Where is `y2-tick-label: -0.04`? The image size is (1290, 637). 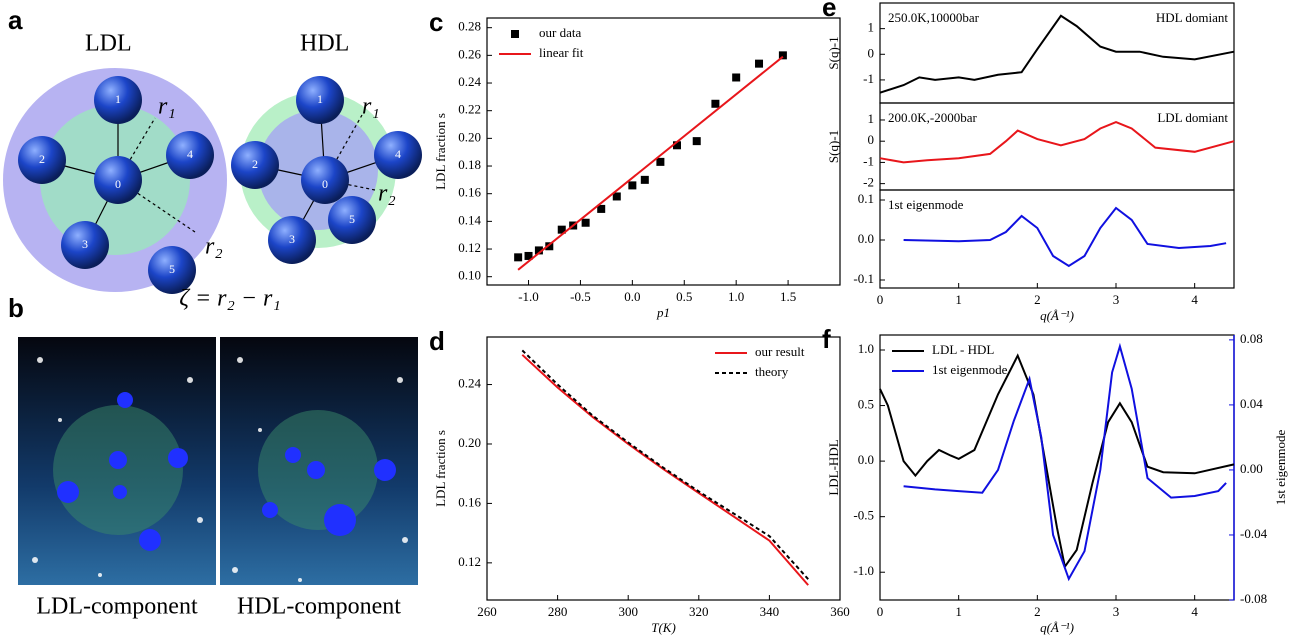
y2-tick-label: -0.04 is located at coordinates (1254, 533).